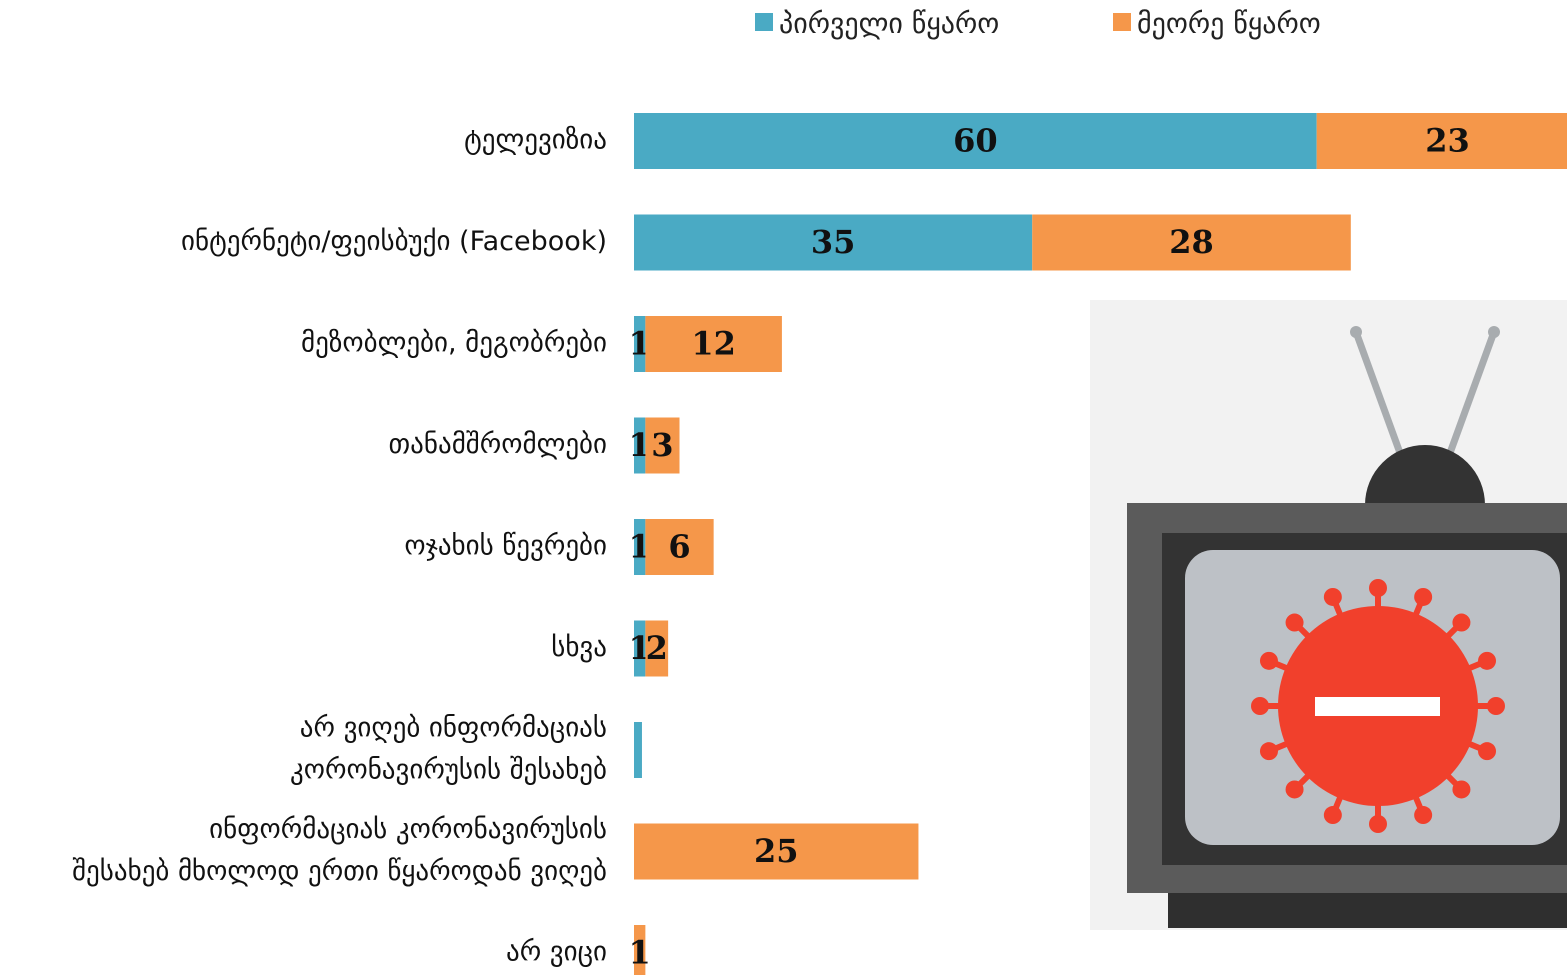  Describe the element at coordinates (1447, 141) in the screenshot. I see `value-label: 23` at that location.